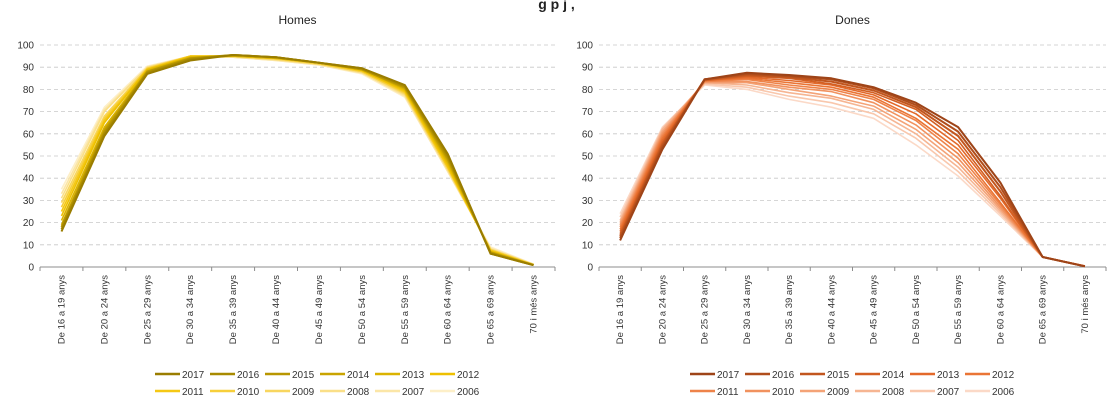  Describe the element at coordinates (588, 112) in the screenshot. I see `chart-2-y-tick-label: 70` at that location.